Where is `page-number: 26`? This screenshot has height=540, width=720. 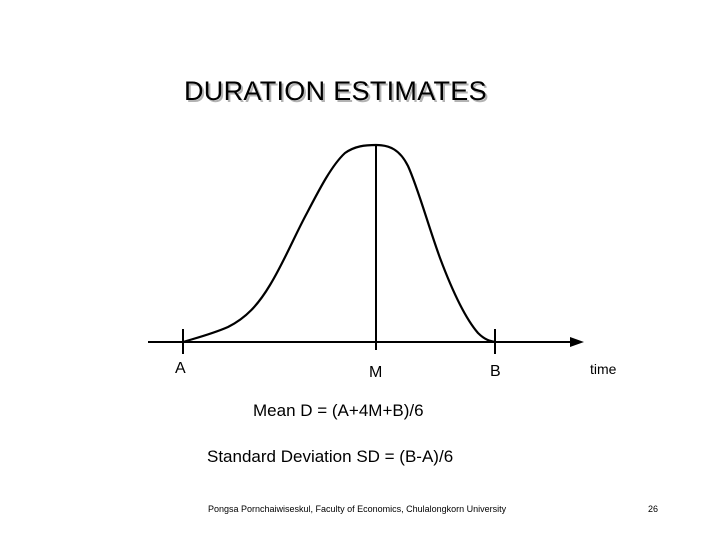
page-number: 26 is located at coordinates (653, 509).